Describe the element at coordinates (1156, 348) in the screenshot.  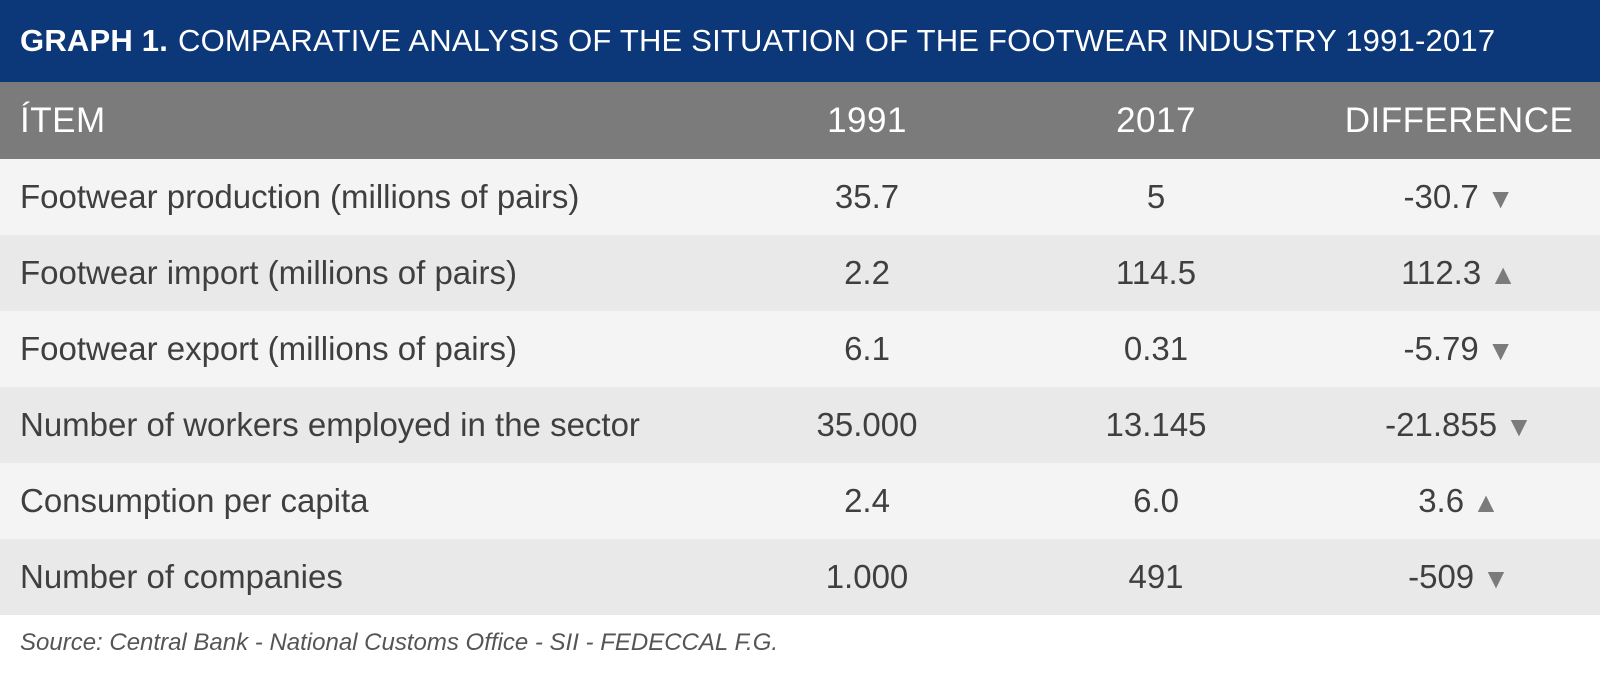
I see `value-2017-cell: 0.31` at that location.